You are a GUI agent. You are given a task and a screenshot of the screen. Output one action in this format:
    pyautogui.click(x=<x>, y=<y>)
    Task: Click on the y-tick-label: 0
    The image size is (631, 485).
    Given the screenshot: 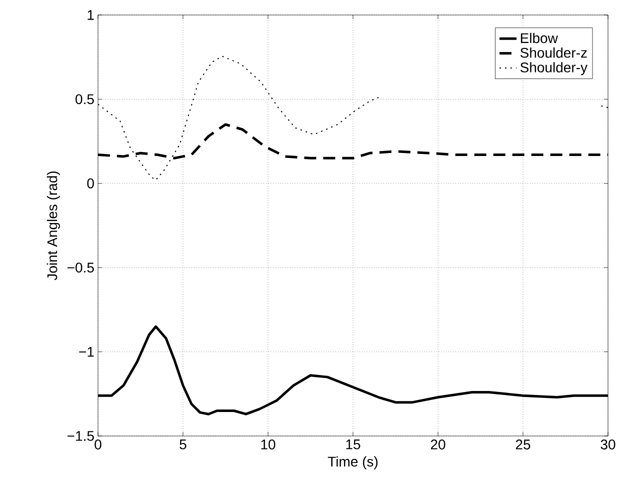 What is the action you would take?
    pyautogui.click(x=90, y=183)
    